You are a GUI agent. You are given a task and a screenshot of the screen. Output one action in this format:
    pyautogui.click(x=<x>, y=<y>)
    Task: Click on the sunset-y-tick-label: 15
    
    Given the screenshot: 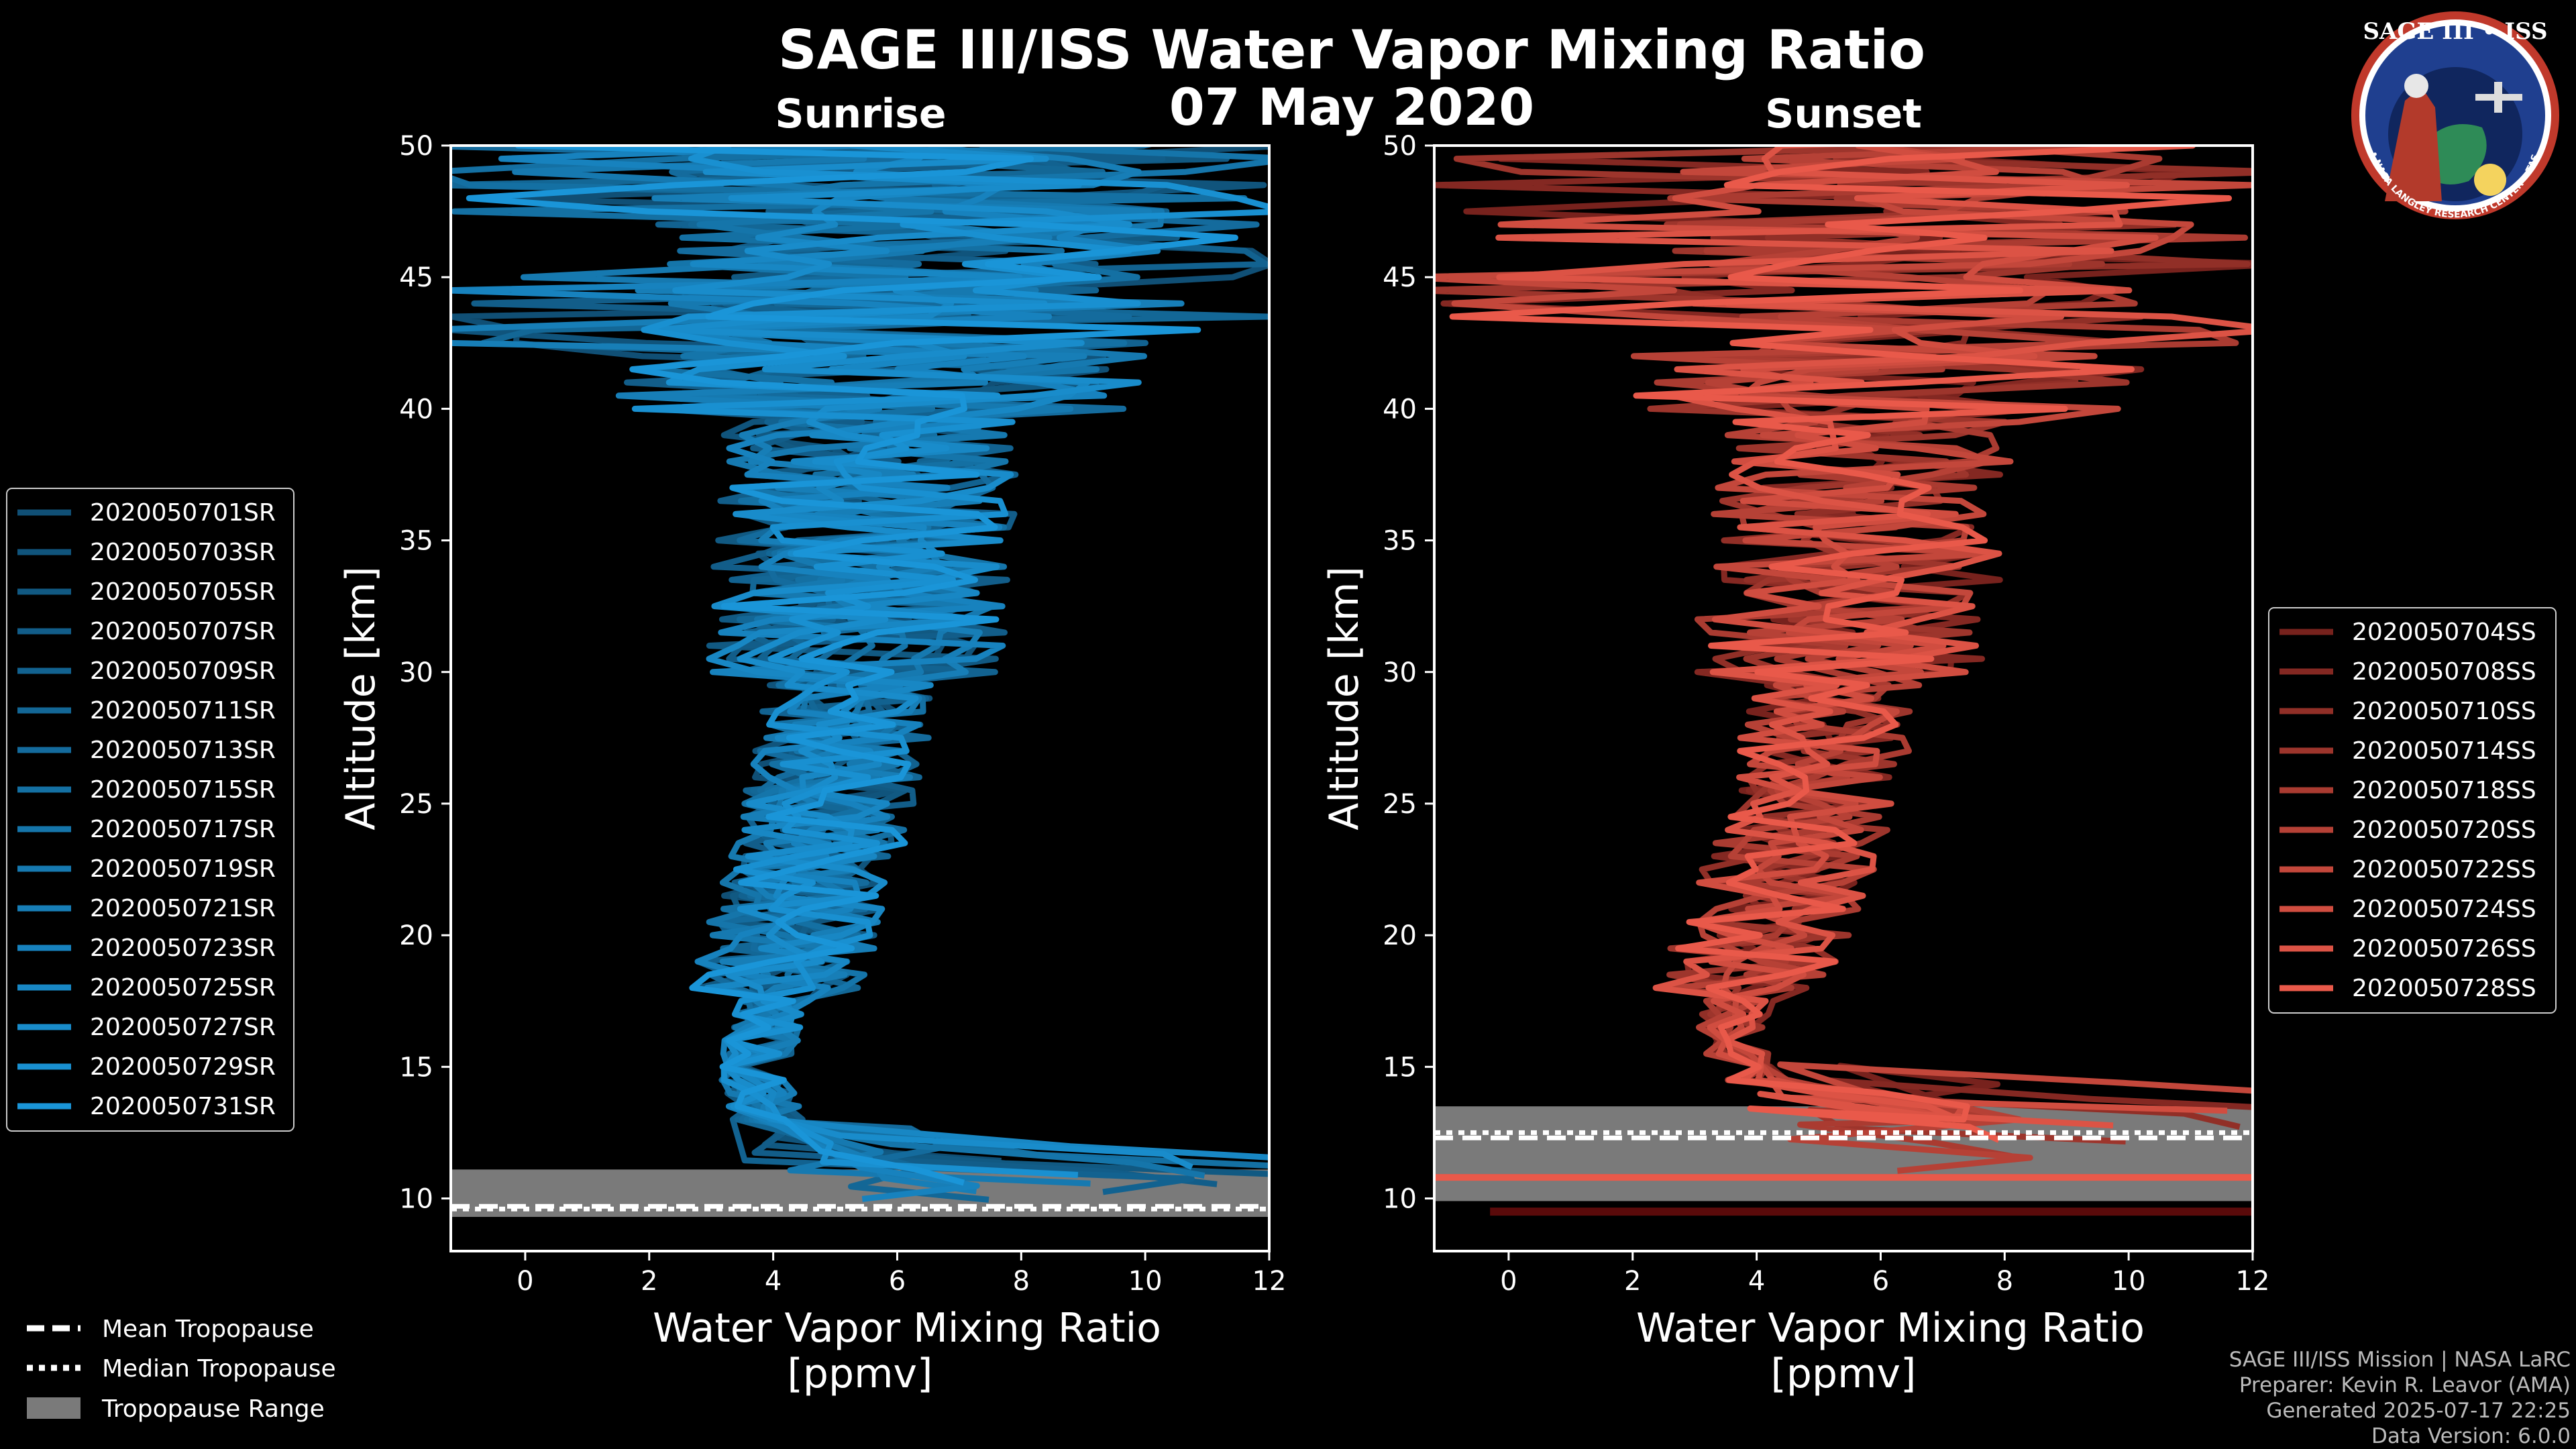 What is the action you would take?
    pyautogui.click(x=1400, y=1067)
    